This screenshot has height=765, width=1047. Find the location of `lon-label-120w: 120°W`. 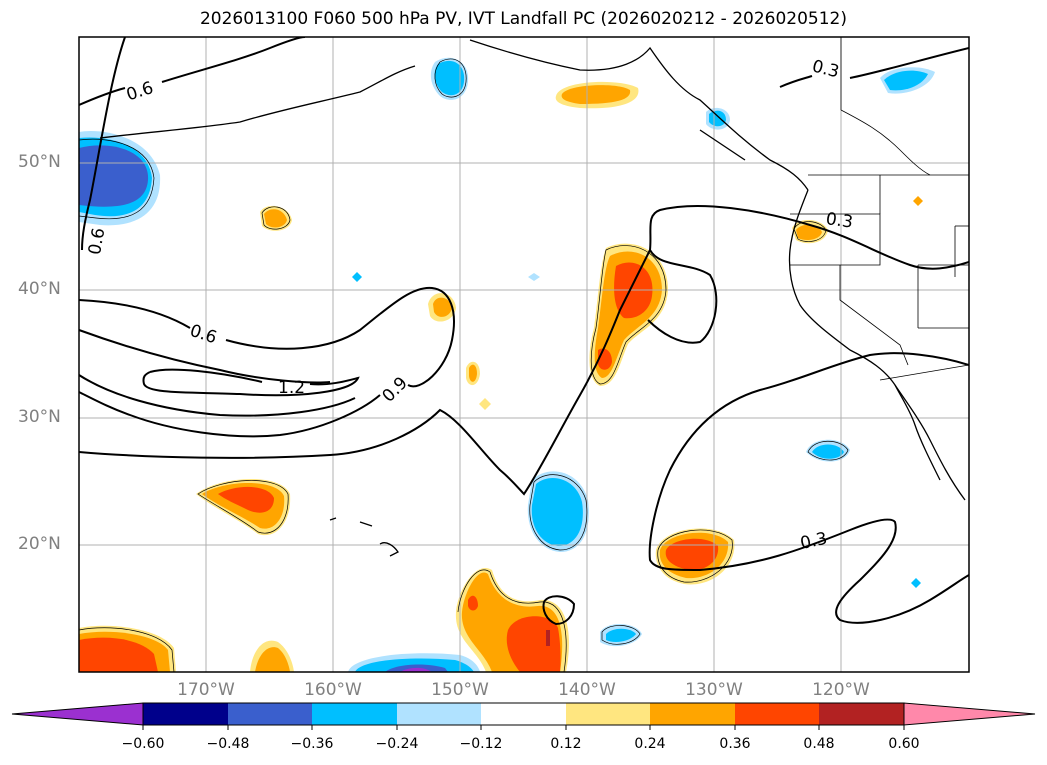

lon-label-120w: 120°W is located at coordinates (841, 690).